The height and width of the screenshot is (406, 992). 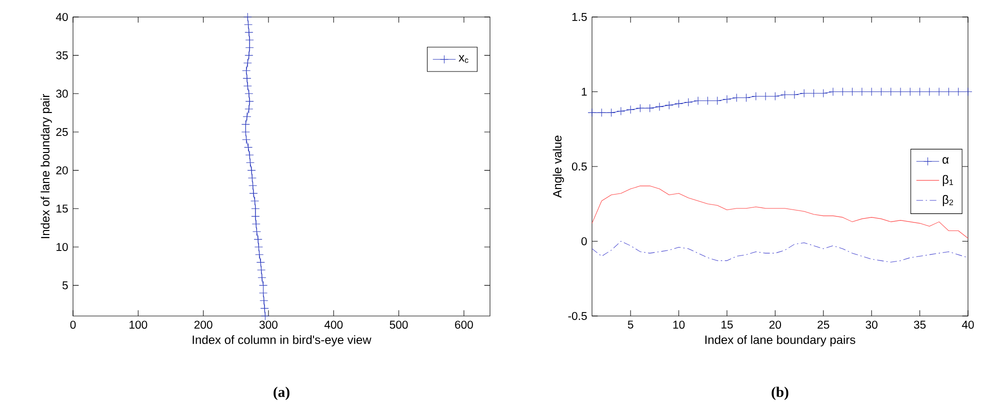 What do you see at coordinates (631, 324) in the screenshot?
I see `x-tick-label: 5` at bounding box center [631, 324].